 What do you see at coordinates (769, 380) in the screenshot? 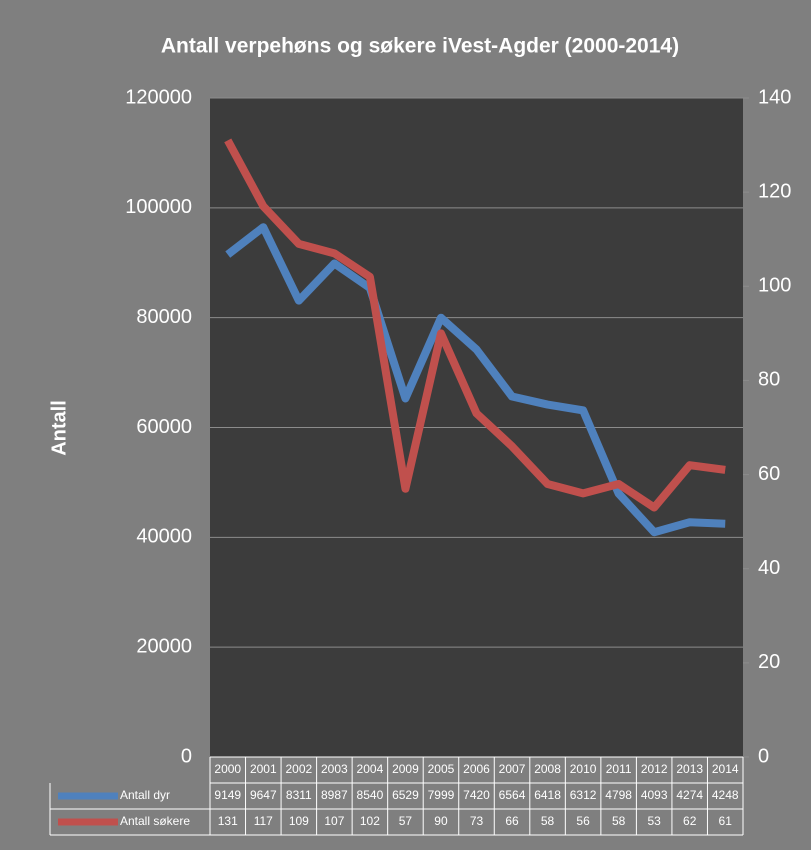
I see `y2-tick-label: 80` at bounding box center [769, 380].